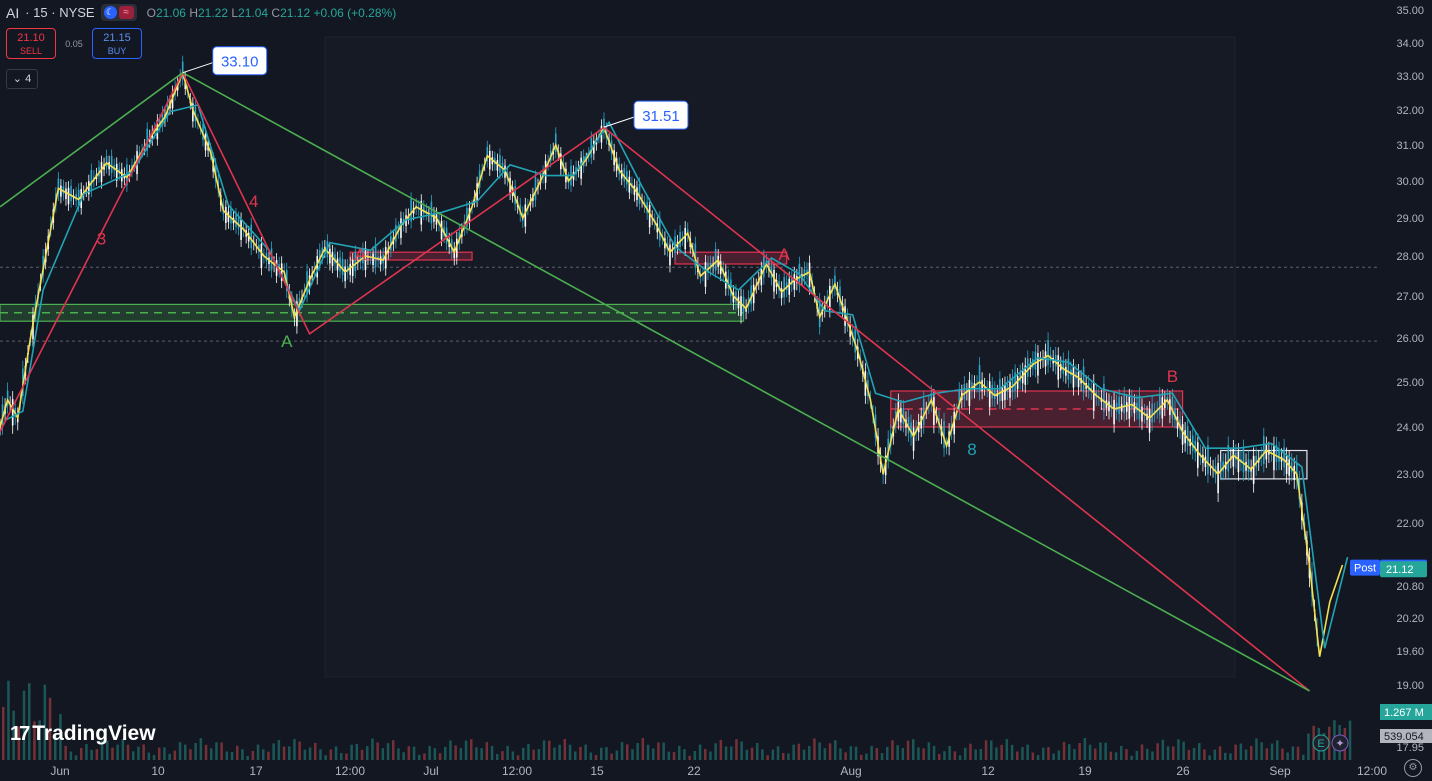 This screenshot has width=1432, height=781. I want to click on price-tick: 31.00, so click(1410, 146).